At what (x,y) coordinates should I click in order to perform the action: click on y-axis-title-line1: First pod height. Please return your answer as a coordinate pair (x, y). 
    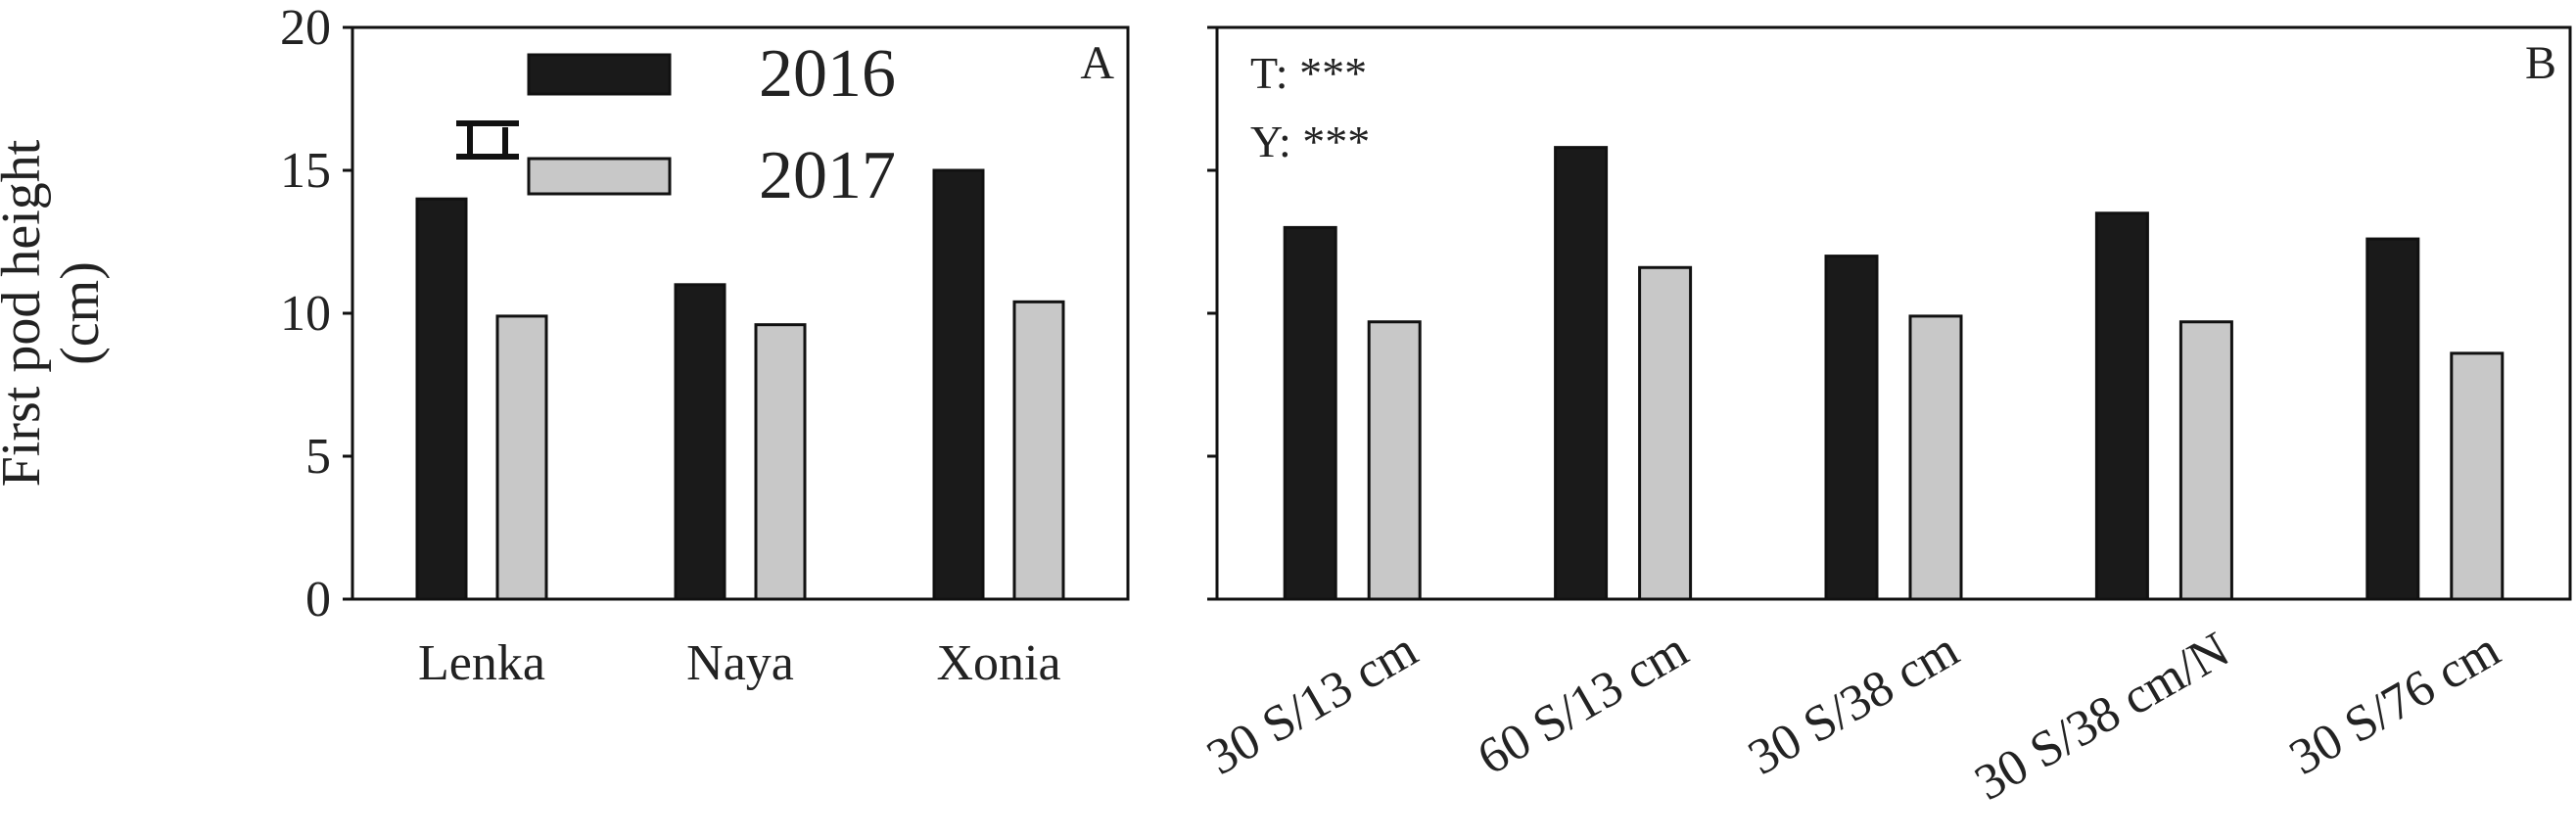
    Looking at the image, I should click on (26, 313).